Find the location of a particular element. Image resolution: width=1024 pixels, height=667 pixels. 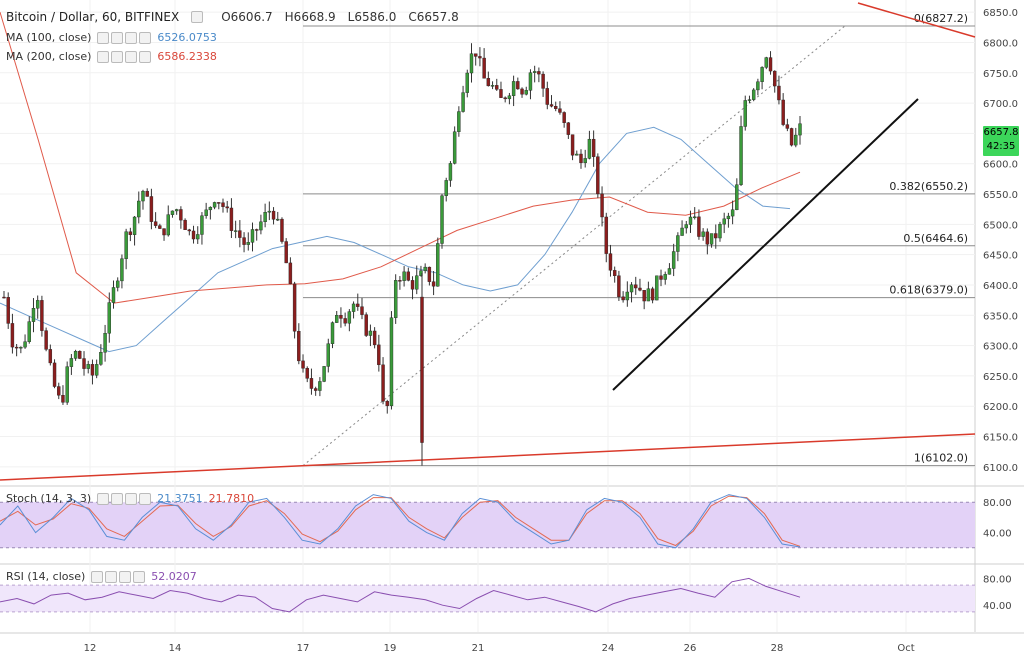

rsi-value: 52.0207 is located at coordinates (174, 576).